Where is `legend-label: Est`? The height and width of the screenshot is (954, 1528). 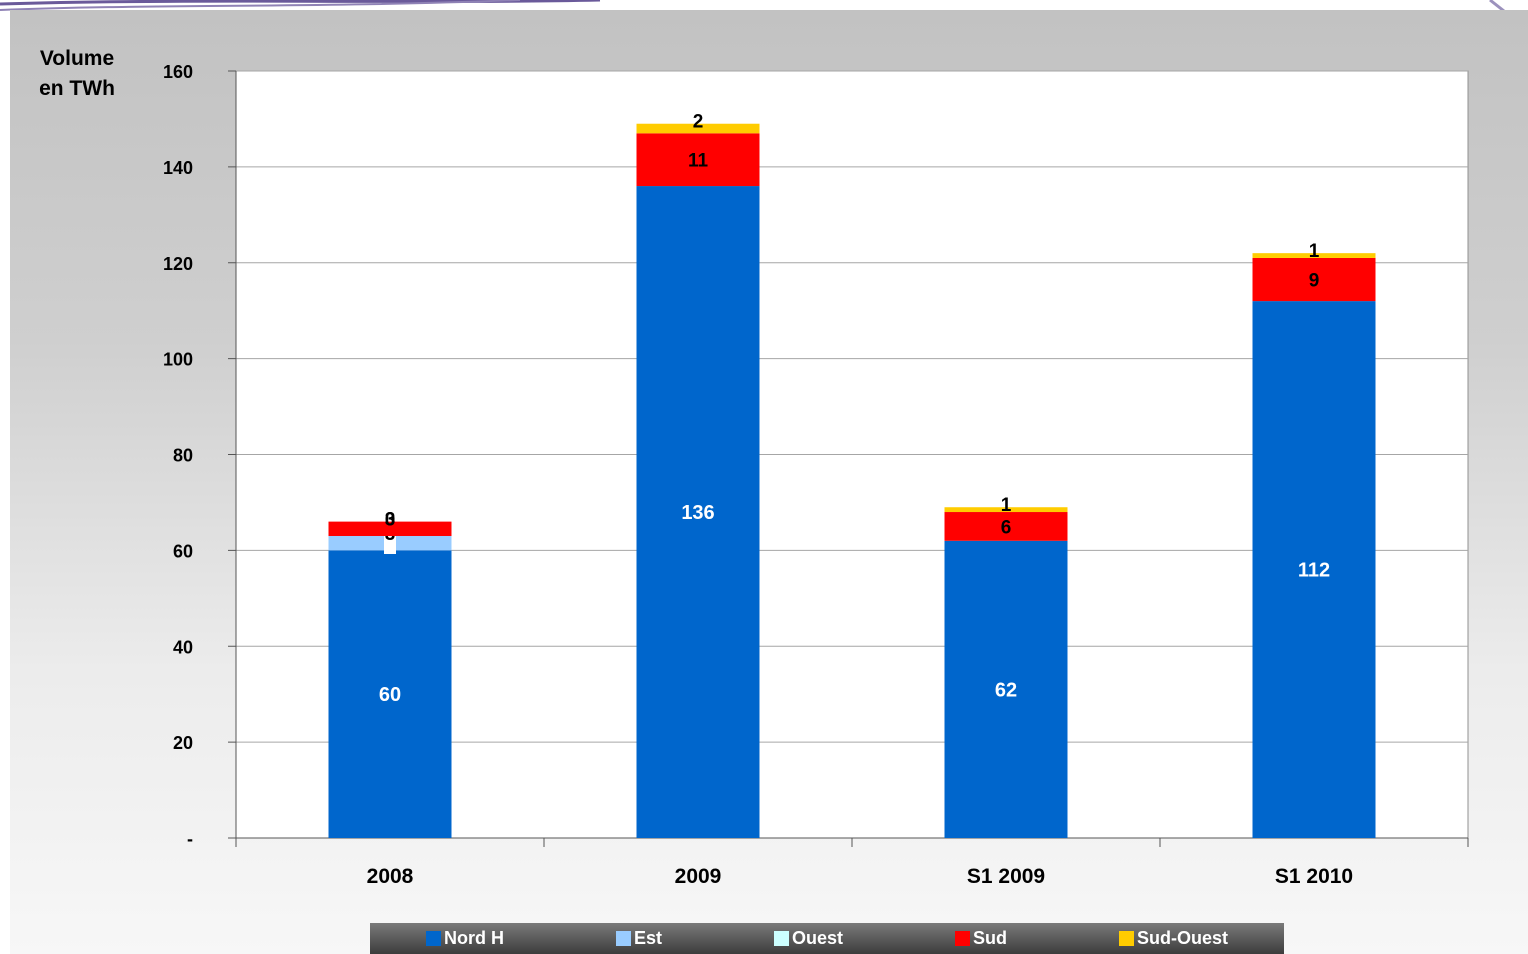
legend-label: Est is located at coordinates (647, 938).